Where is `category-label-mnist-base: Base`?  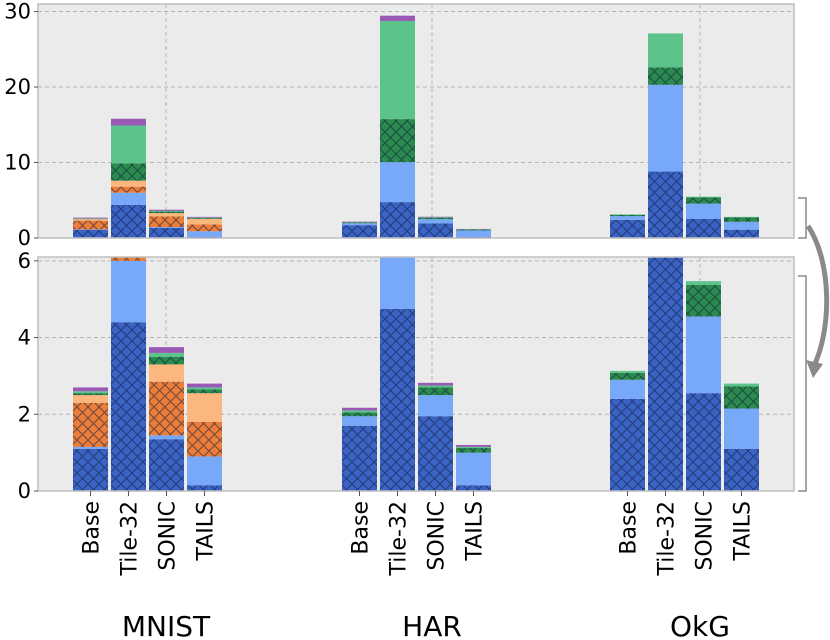 category-label-mnist-base: Base is located at coordinates (92, 528).